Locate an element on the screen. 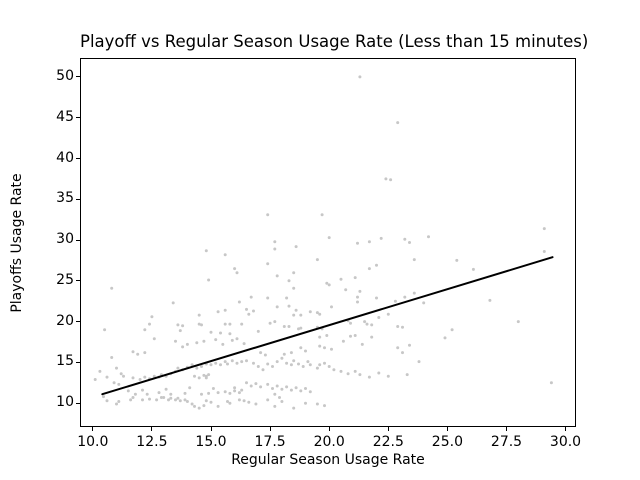 The width and height of the screenshot is (640, 480). y-axis-label: Playoffs Usage Rate is located at coordinates (17, 243).